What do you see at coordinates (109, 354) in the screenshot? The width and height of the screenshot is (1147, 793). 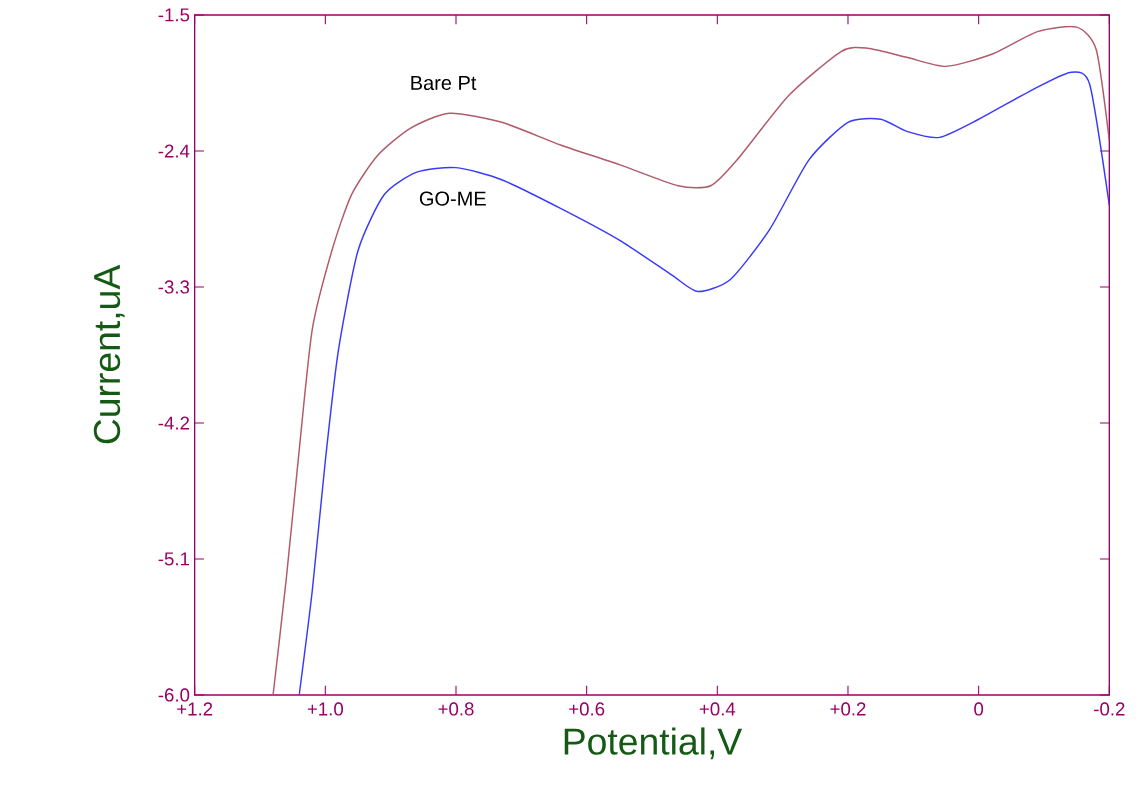 I see `y-axis-title: Current,uA` at bounding box center [109, 354].